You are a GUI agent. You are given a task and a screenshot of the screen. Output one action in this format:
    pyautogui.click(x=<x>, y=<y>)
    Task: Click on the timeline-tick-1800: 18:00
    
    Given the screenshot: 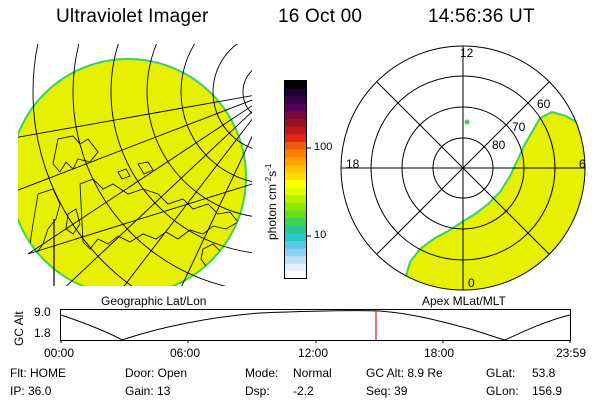 What is the action you would take?
    pyautogui.click(x=439, y=353)
    